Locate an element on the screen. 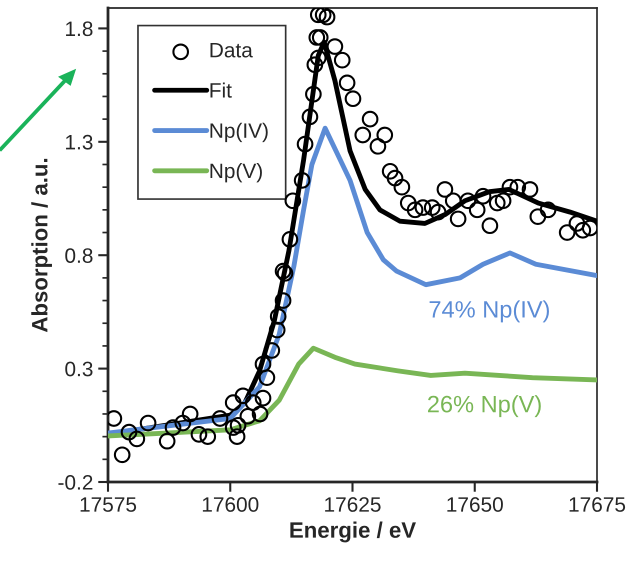 This screenshot has height=562, width=639. x-tick-label: 17575 is located at coordinates (108, 504).